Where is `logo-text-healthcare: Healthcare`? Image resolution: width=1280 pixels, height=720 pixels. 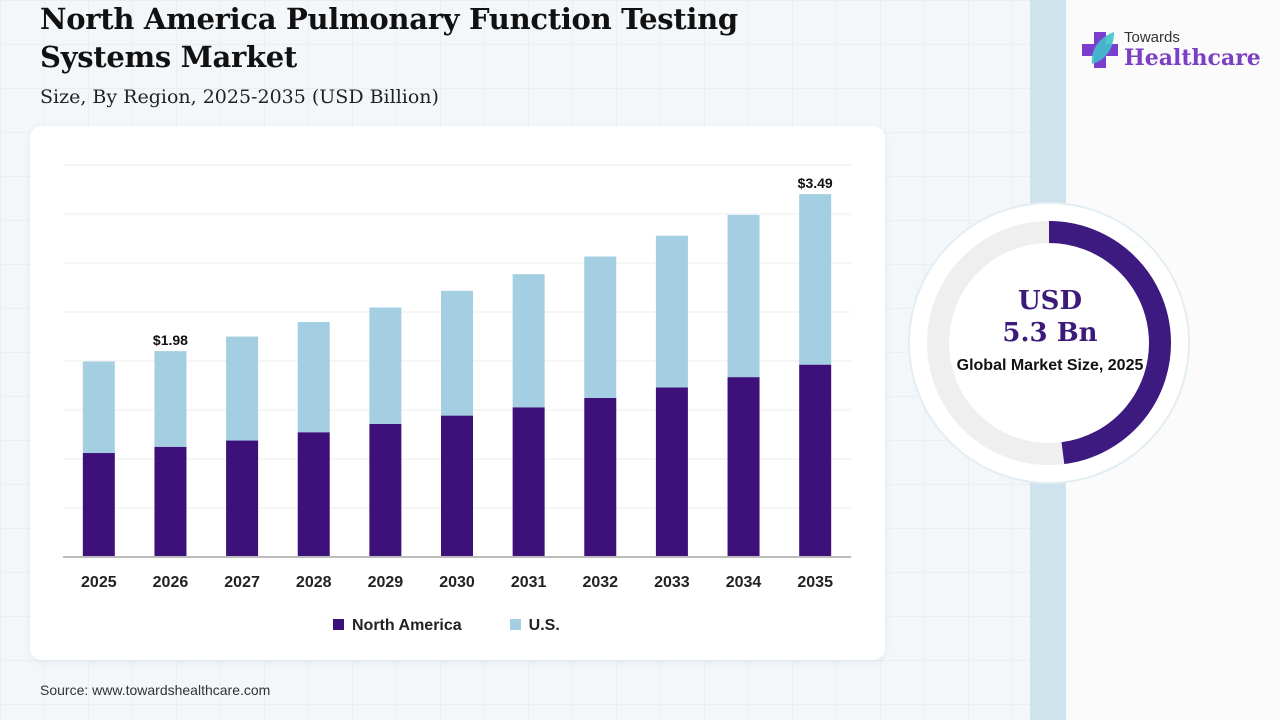 logo-text-healthcare: Healthcare is located at coordinates (1192, 58).